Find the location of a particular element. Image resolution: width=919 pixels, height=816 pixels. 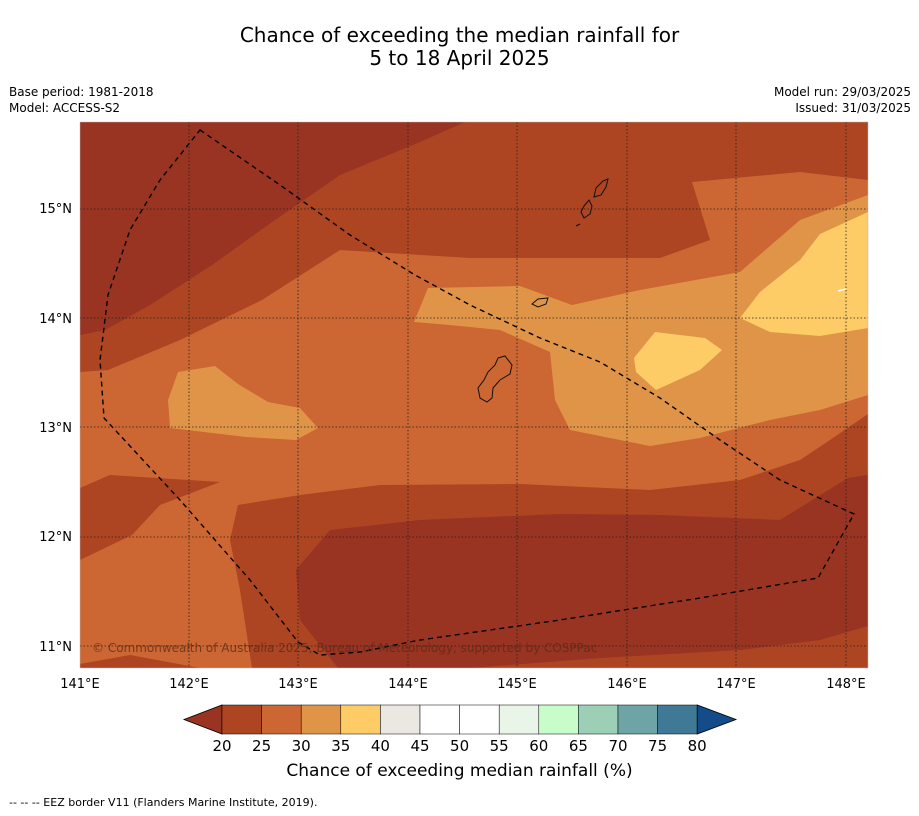

lon-label-142e: 142°E is located at coordinates (189, 684).